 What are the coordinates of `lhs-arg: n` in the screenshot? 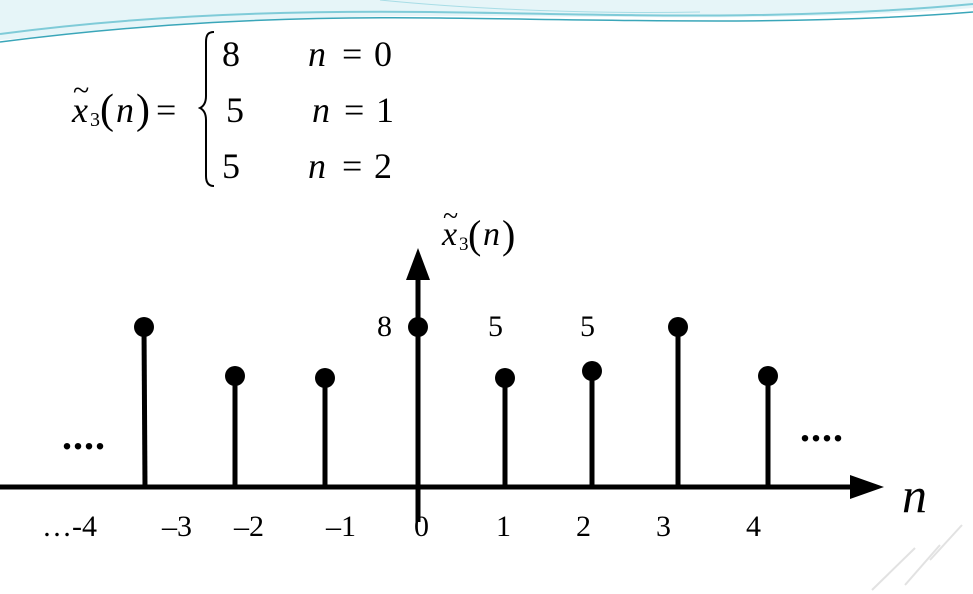 It's located at (125, 110).